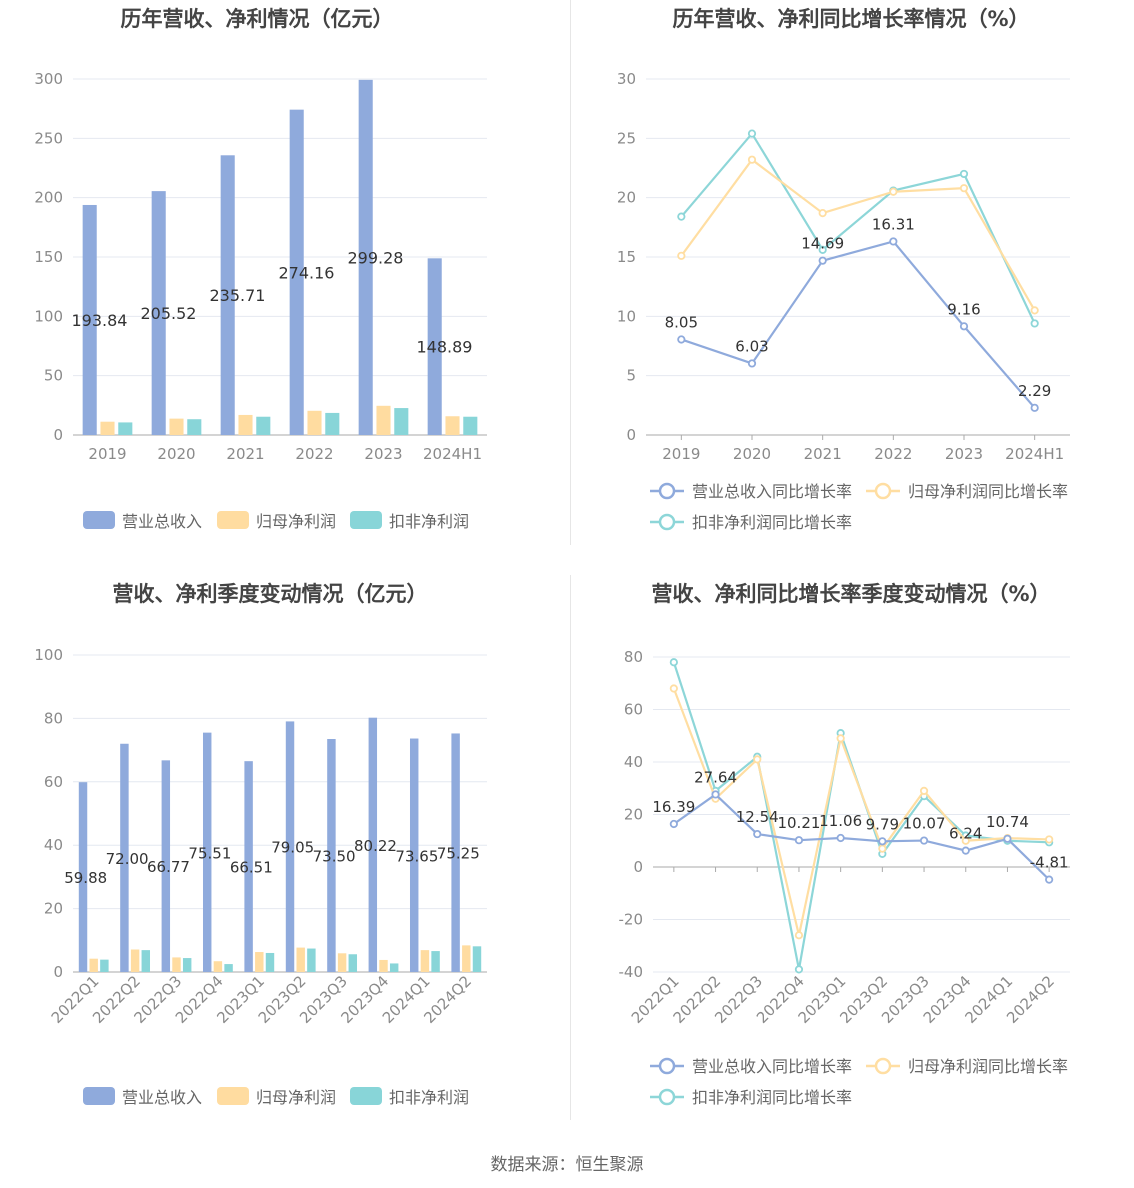 The width and height of the screenshot is (1134, 1188). I want to click on bar-rev-2024Q2, so click(455, 852).